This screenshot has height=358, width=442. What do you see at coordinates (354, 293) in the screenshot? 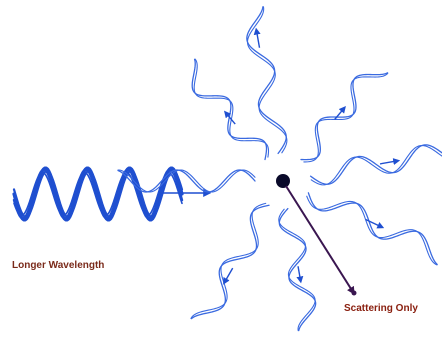
I see `scattering-pointer-dot` at bounding box center [354, 293].